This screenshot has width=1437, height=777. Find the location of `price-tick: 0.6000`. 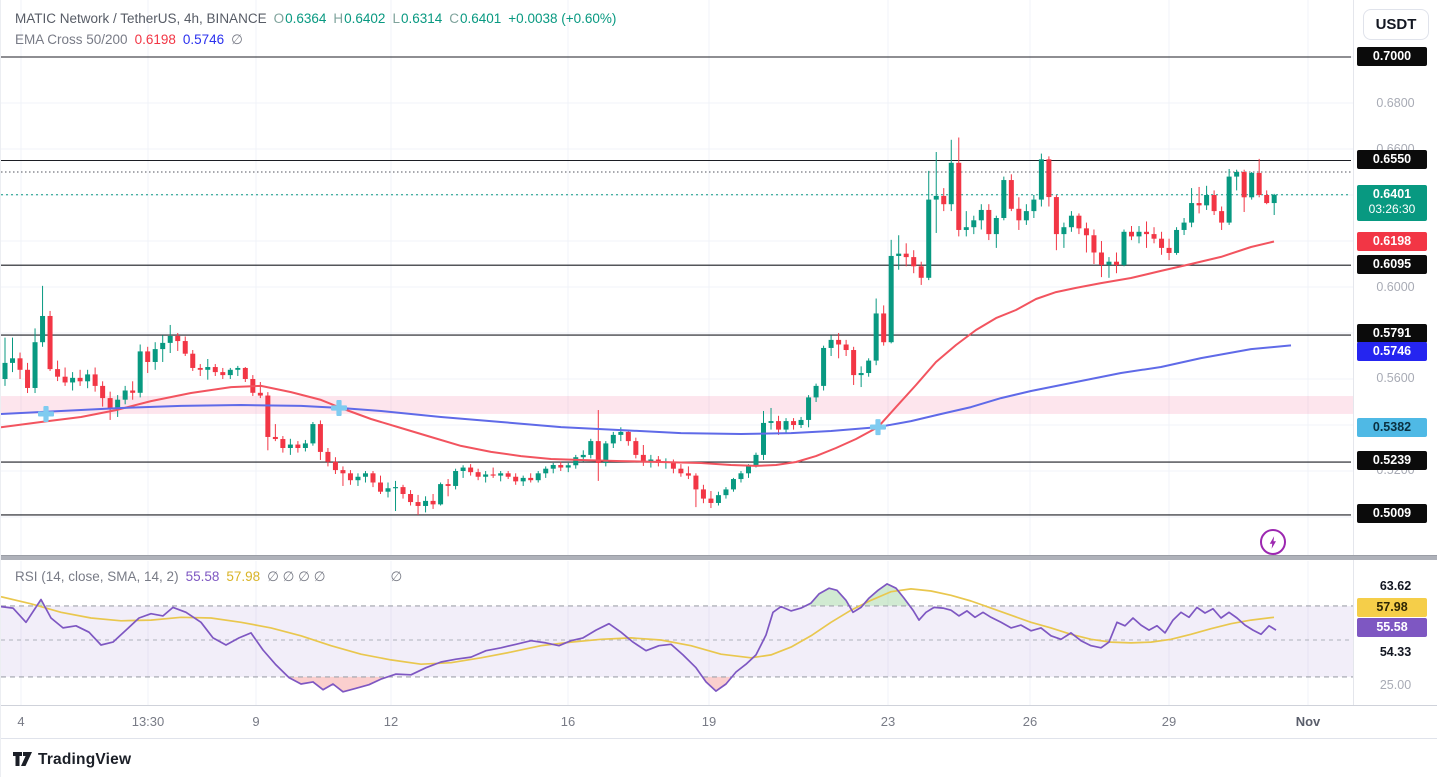

price-tick: 0.6000 is located at coordinates (1395, 287).